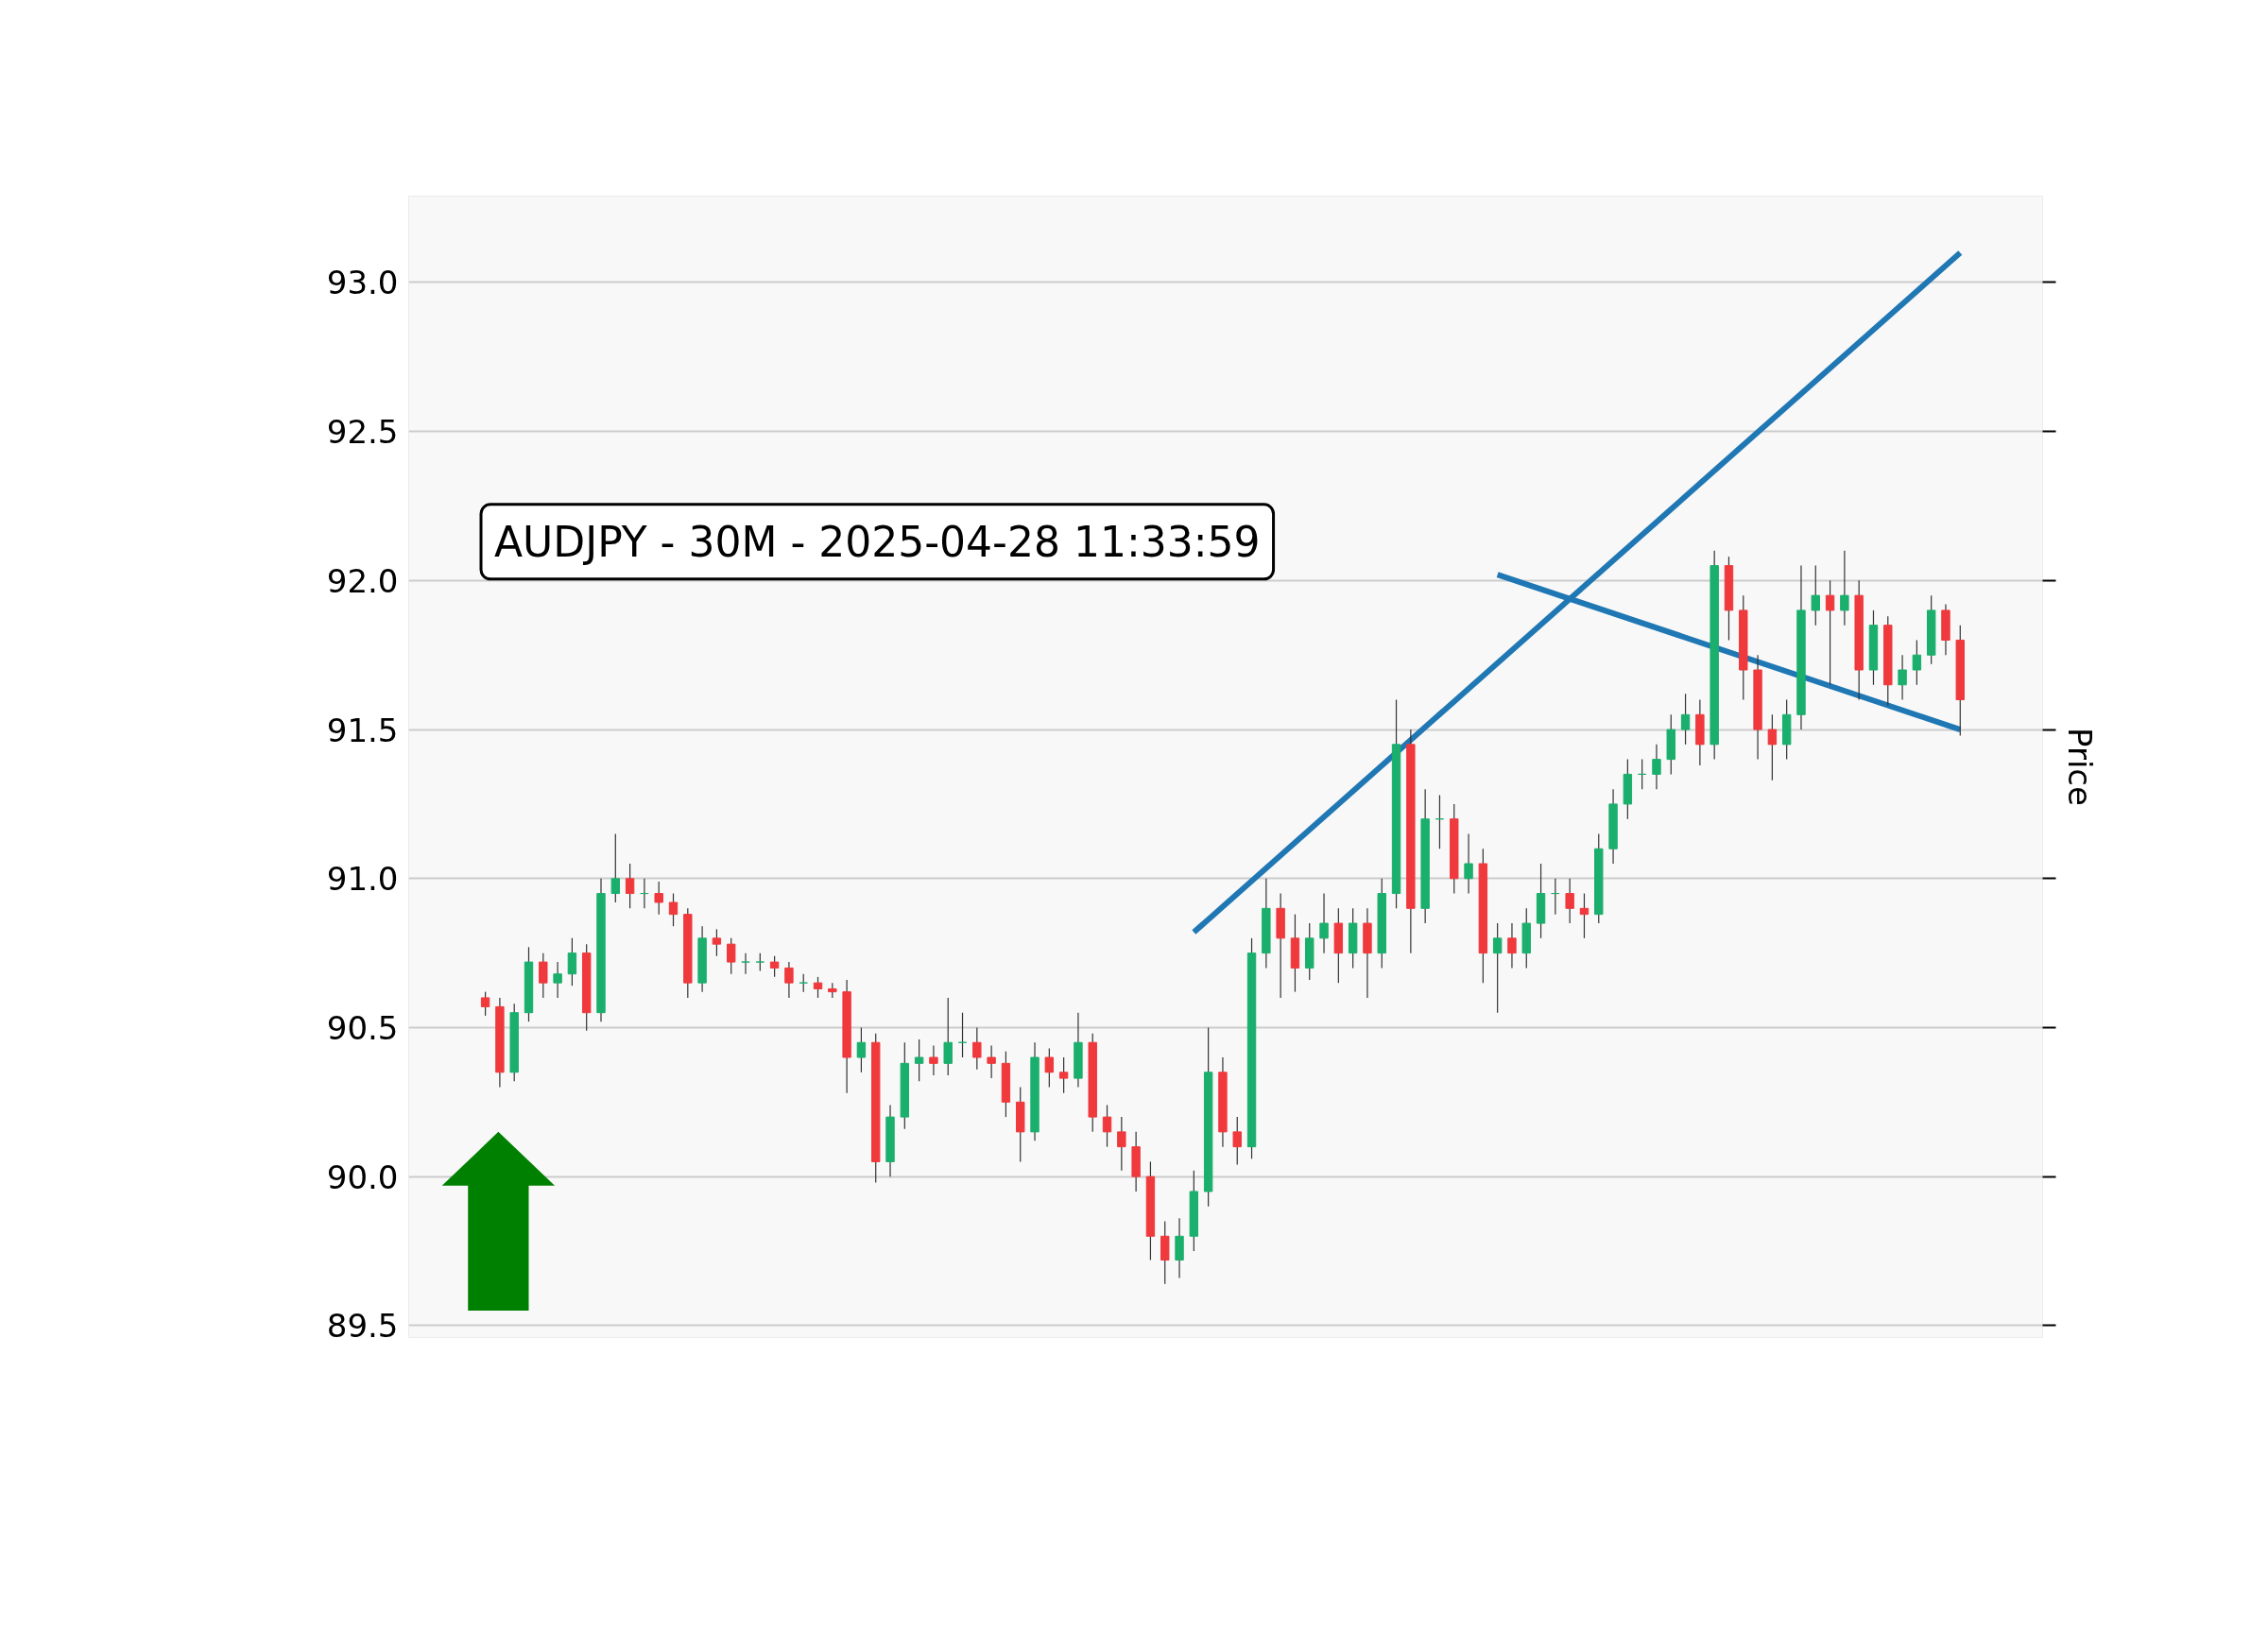 This screenshot has height=1630, width=2268. Describe the element at coordinates (362, 433) in the screenshot. I see `y-tick-label: 92.5` at that location.